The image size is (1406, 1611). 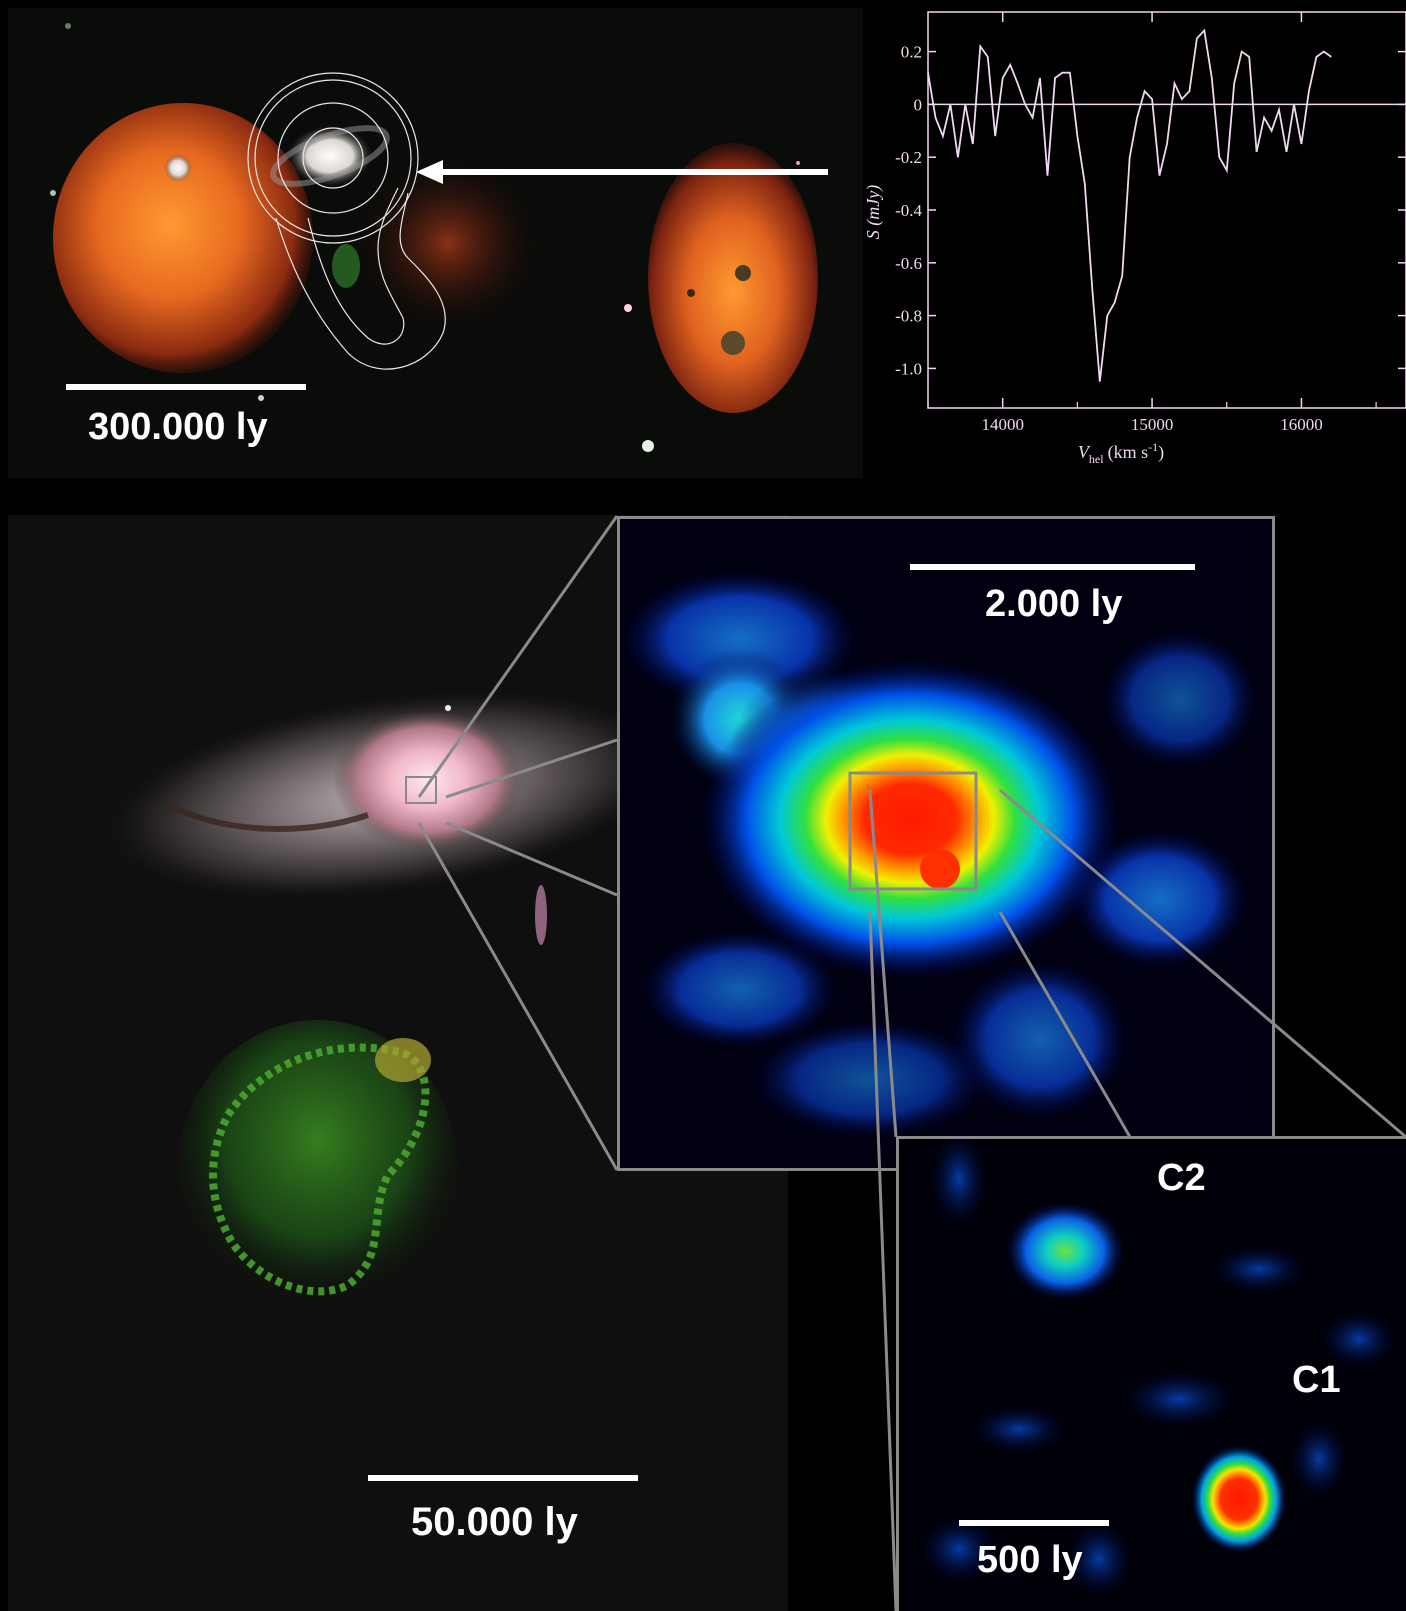 I want to click on scale-label-50000: 50.000 ly, so click(x=494, y=1522).